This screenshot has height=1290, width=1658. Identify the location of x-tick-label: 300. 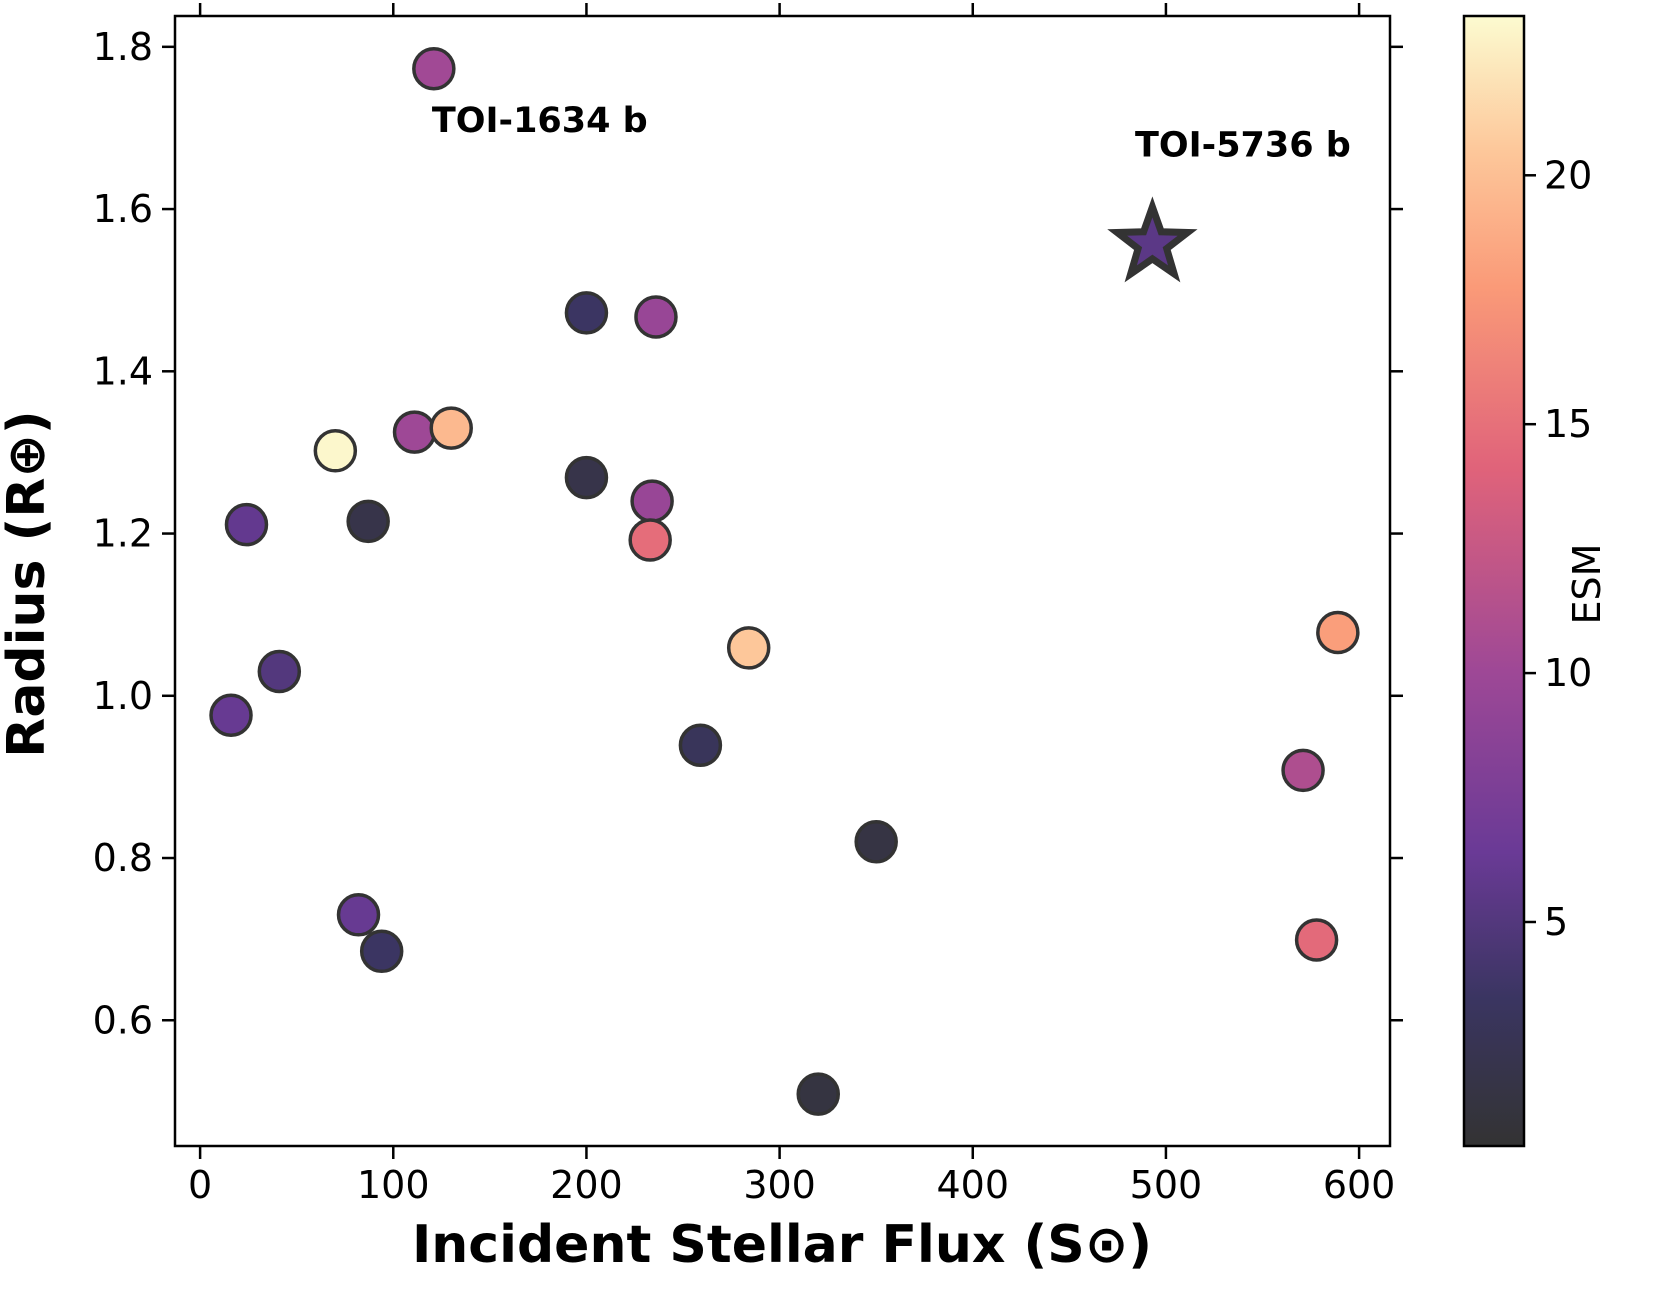
(779, 1185).